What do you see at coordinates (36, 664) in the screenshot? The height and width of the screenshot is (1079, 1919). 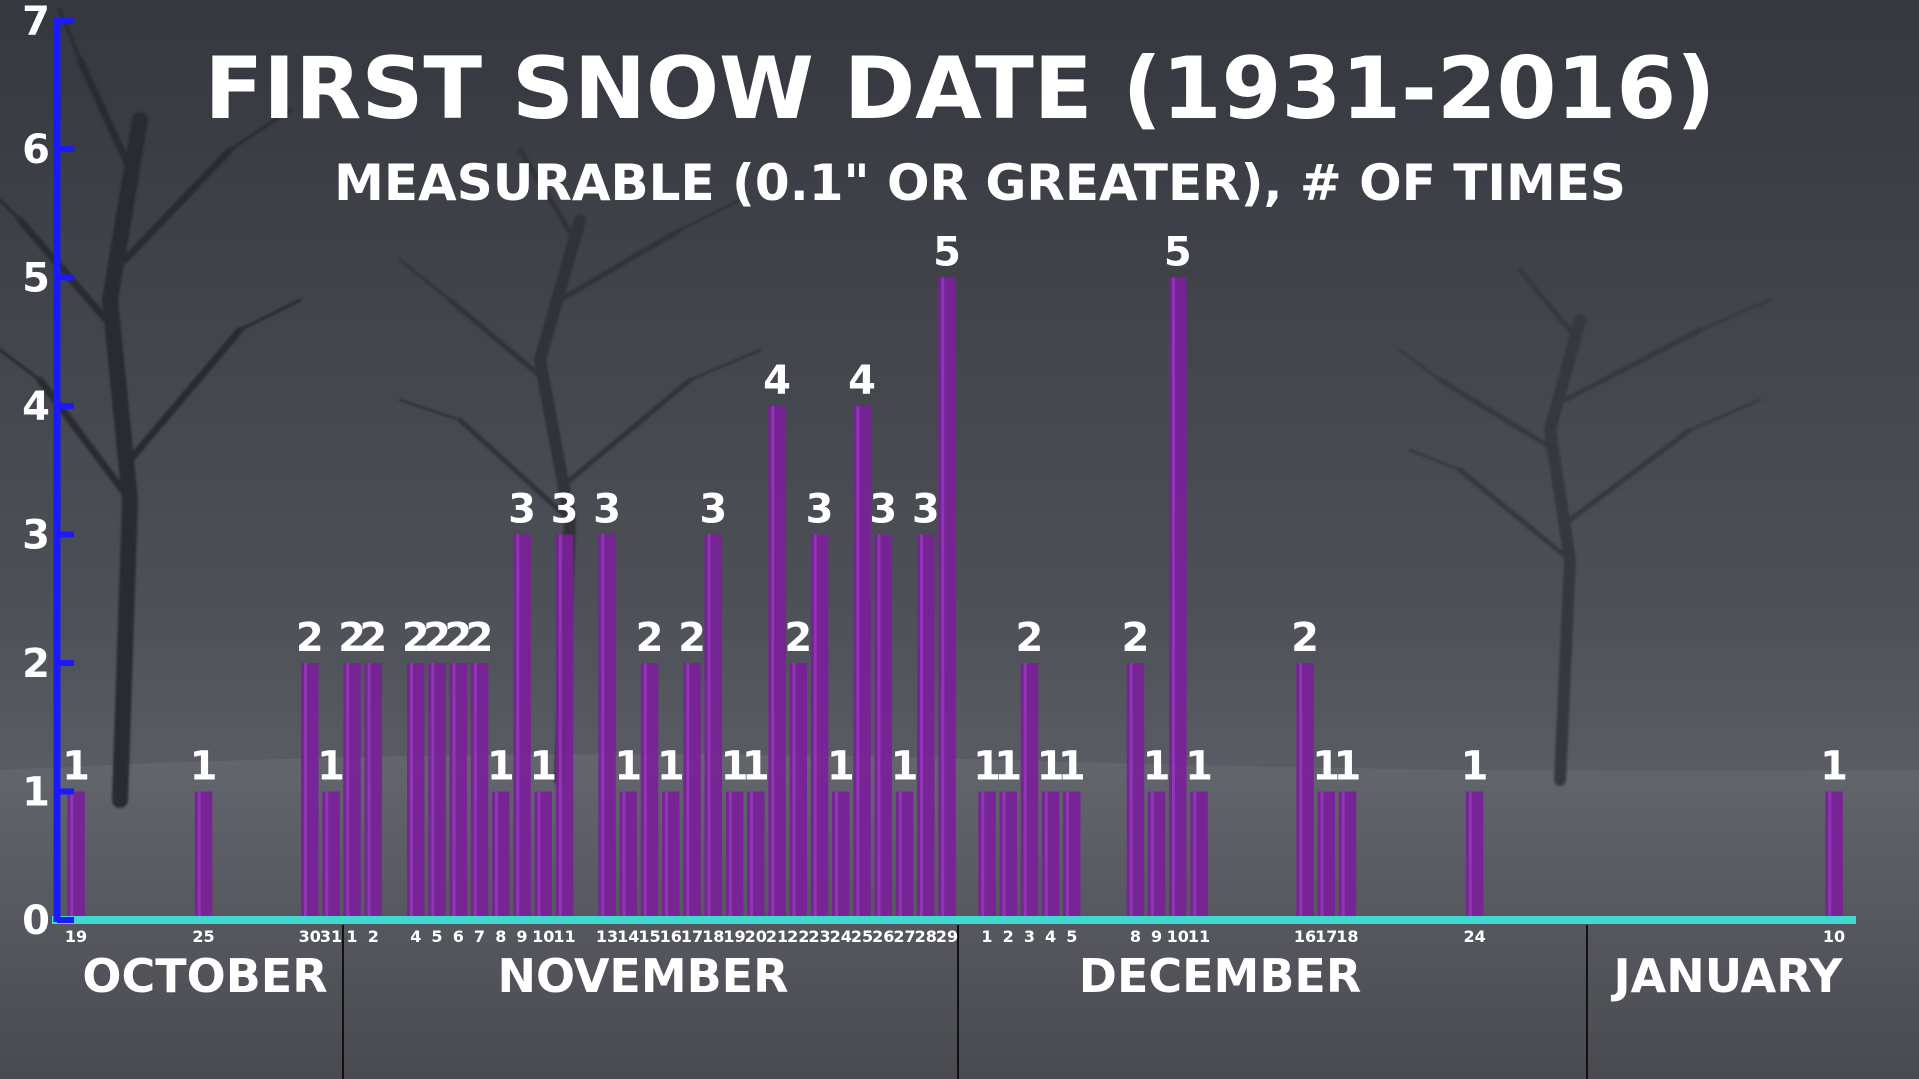 I see `y-tick-label: 2` at bounding box center [36, 664].